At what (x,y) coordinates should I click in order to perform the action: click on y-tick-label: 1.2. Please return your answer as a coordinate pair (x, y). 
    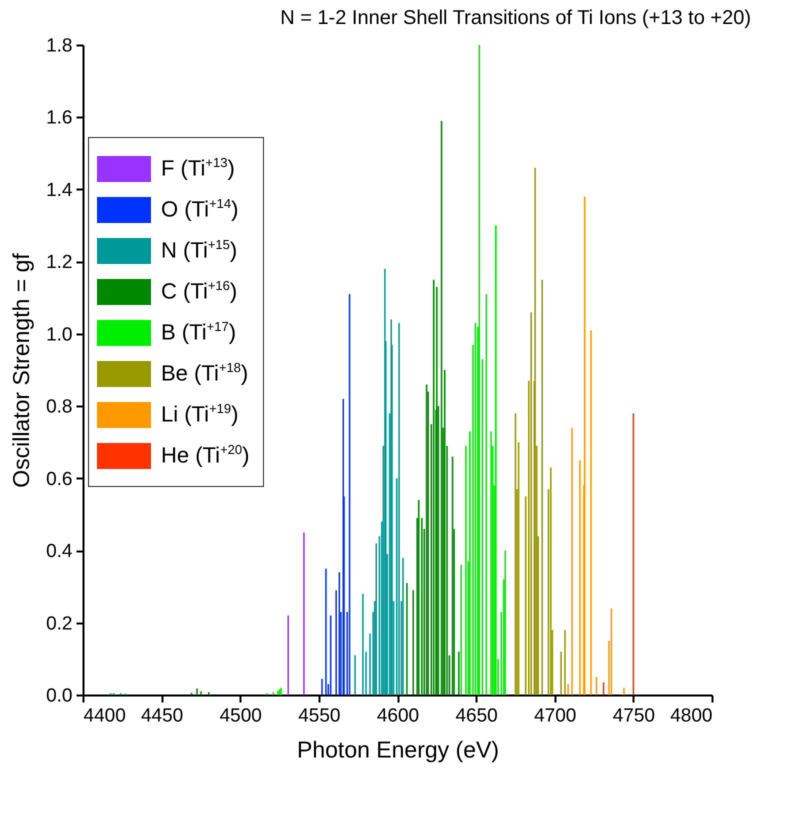
    Looking at the image, I should click on (59, 263).